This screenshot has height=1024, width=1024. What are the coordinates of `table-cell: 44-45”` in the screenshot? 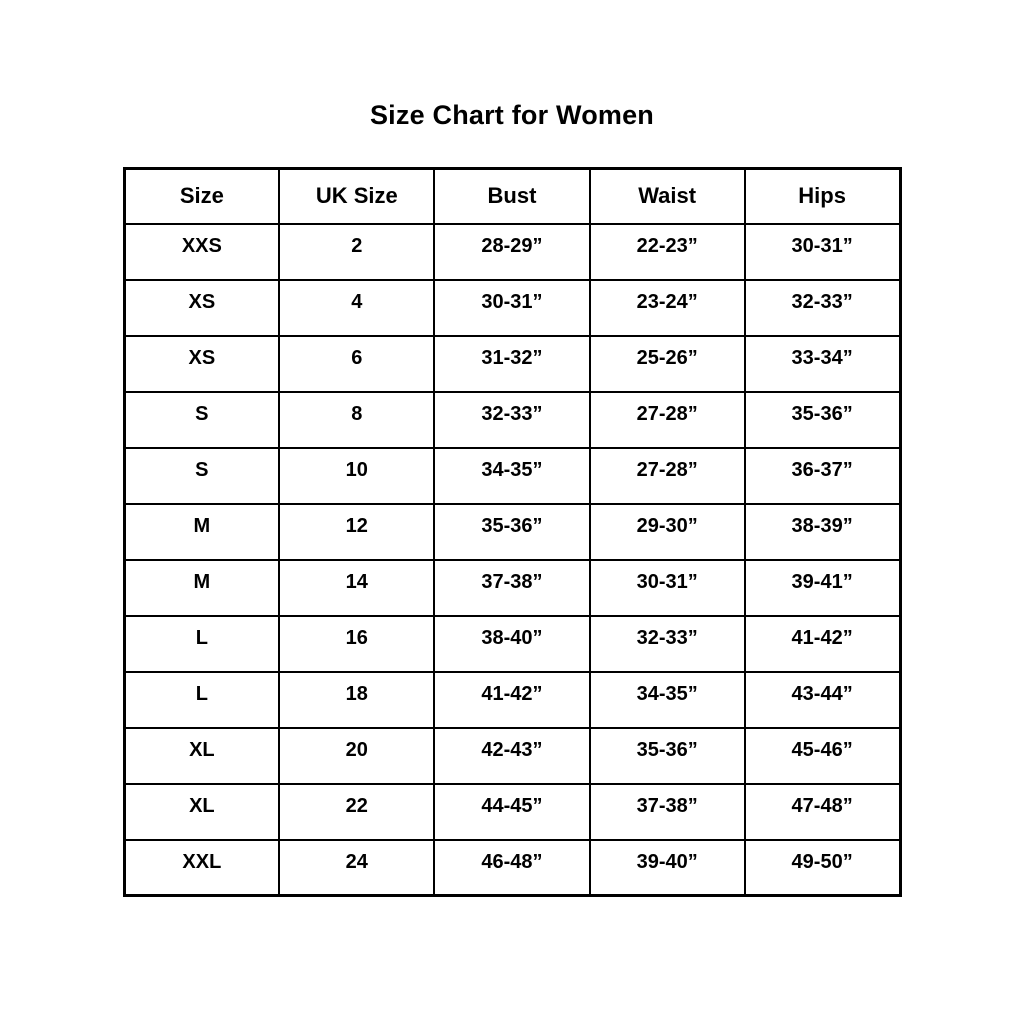 It's located at (512, 811).